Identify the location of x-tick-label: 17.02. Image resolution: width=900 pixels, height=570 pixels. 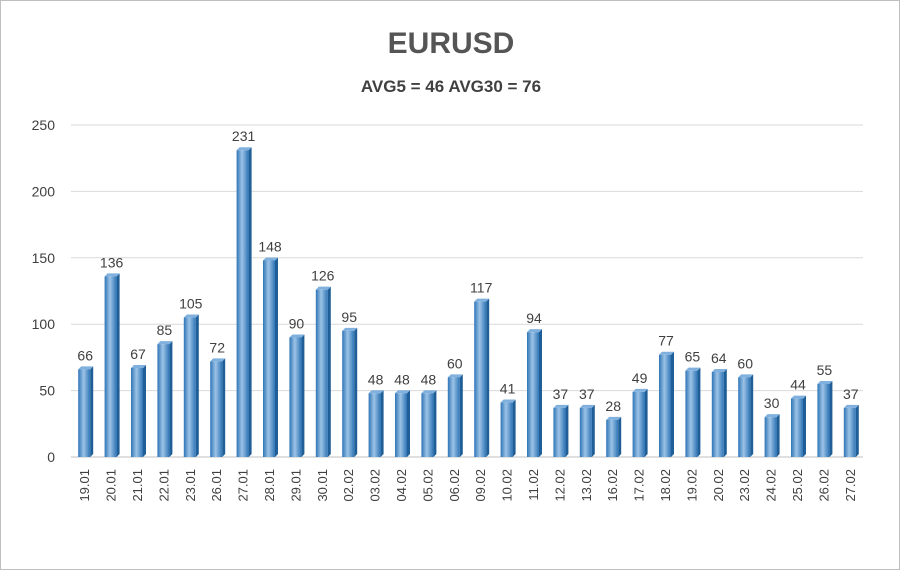
(639, 485).